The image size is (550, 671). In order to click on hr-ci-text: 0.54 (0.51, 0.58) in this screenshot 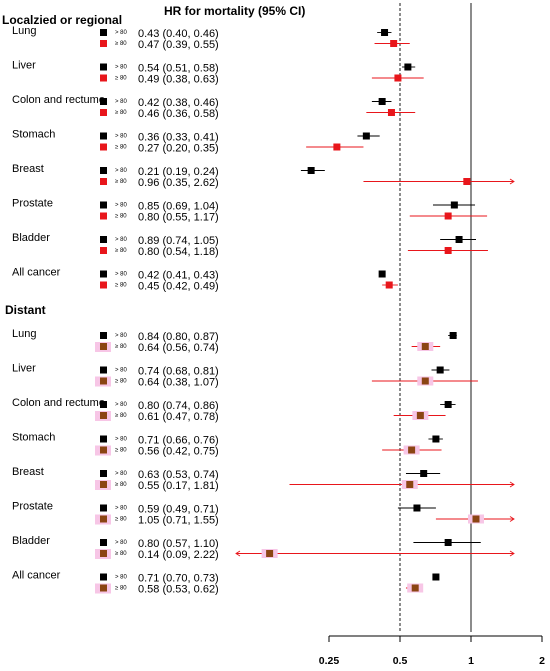, I will do `click(178, 69)`.